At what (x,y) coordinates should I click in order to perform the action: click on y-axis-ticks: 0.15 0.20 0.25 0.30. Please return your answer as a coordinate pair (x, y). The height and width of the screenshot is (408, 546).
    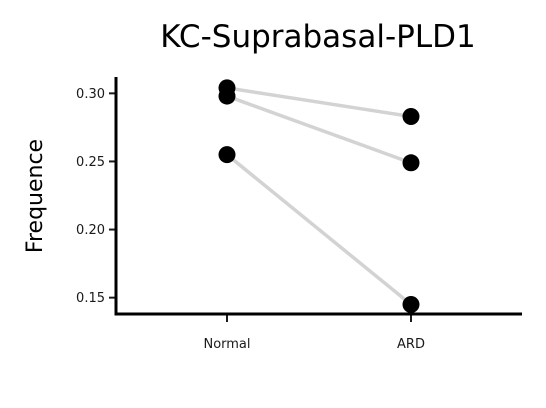
    Looking at the image, I should click on (96, 196).